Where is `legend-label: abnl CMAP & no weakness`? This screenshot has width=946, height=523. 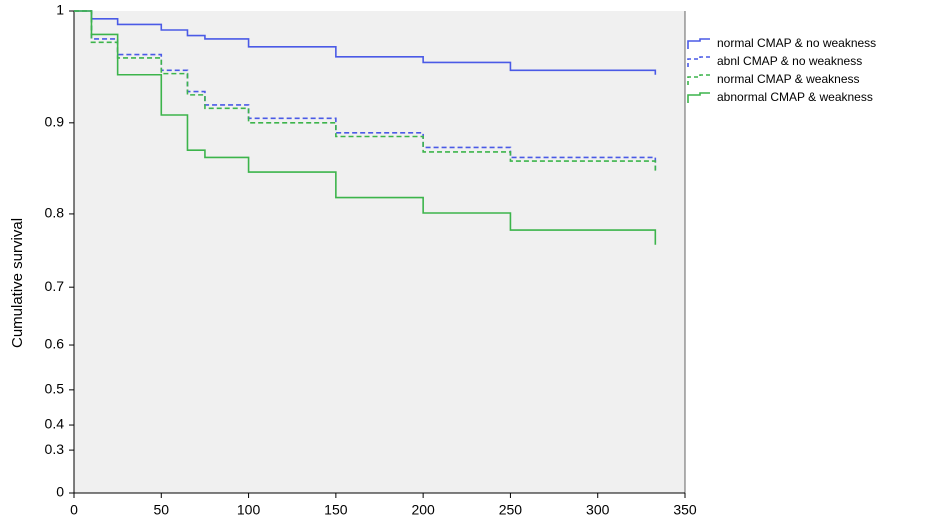 legend-label: abnl CMAP & no weakness is located at coordinates (789, 61).